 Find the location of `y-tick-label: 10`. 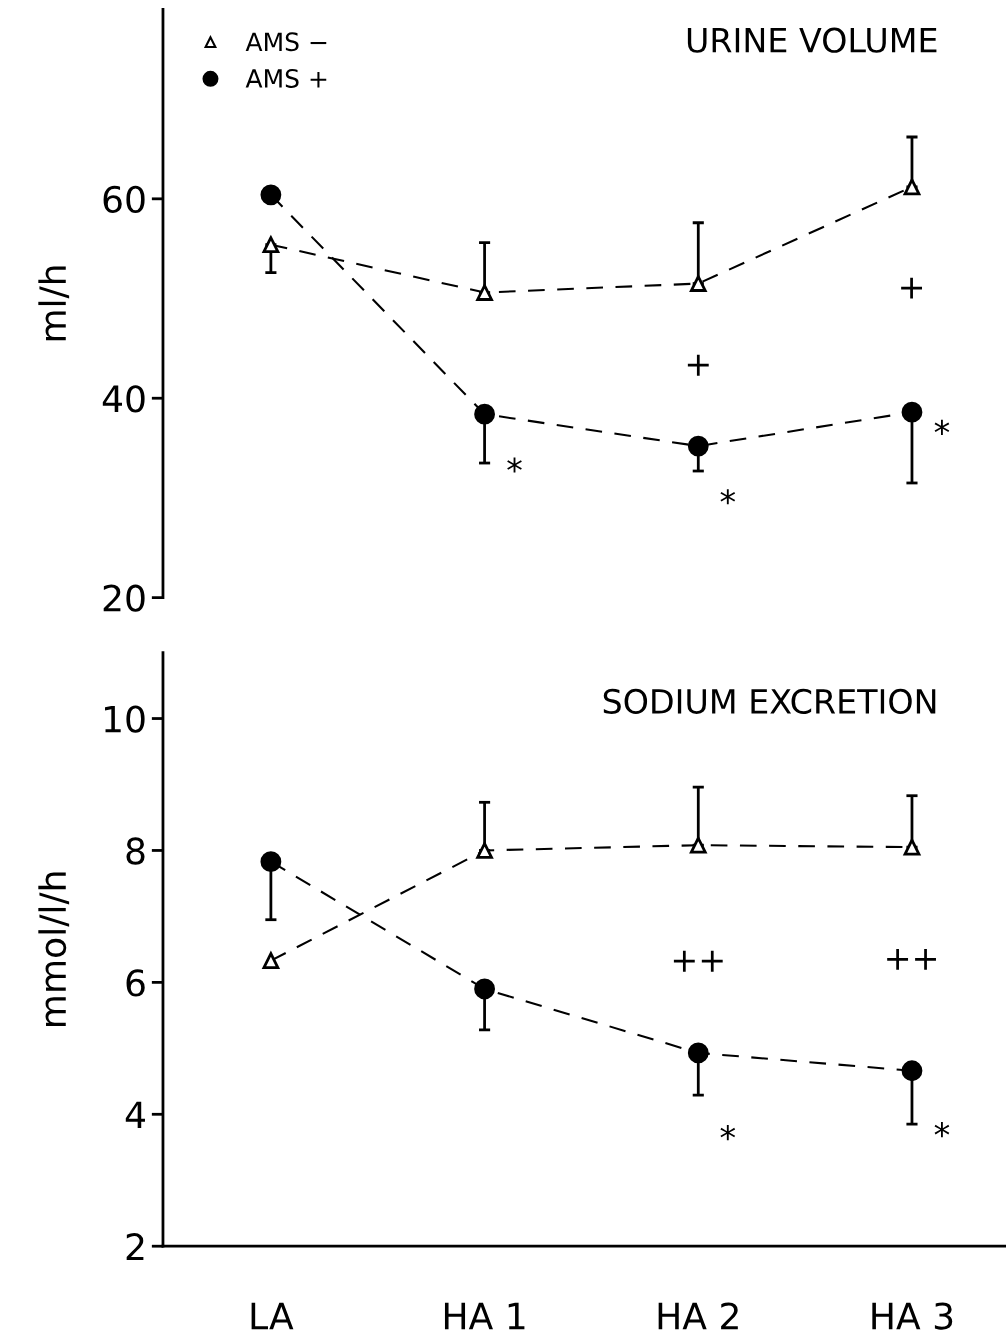

y-tick-label: 10 is located at coordinates (125, 719).